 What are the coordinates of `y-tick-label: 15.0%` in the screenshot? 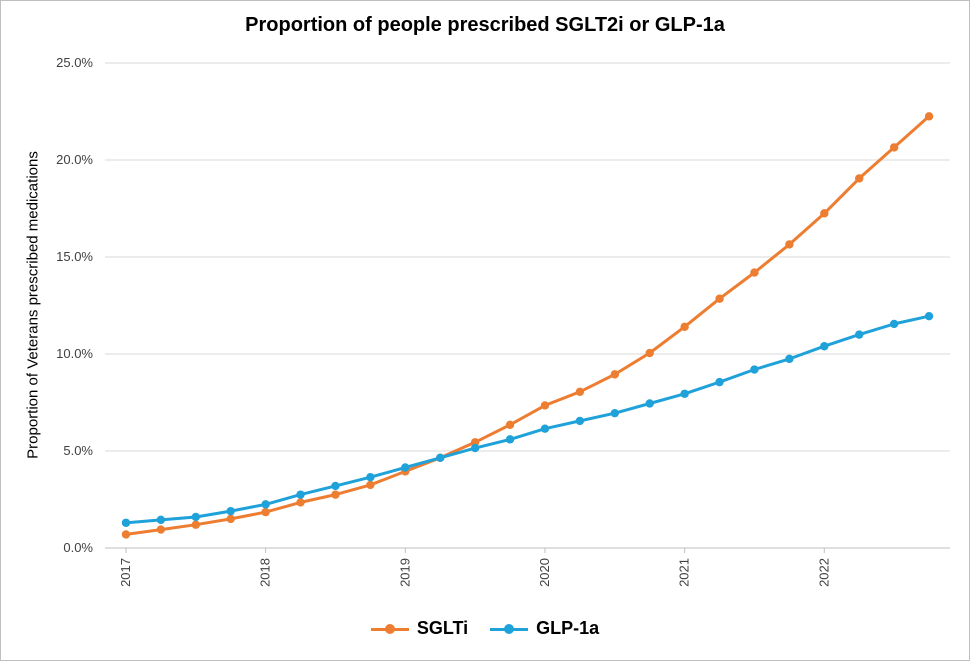 It's located at (74, 256).